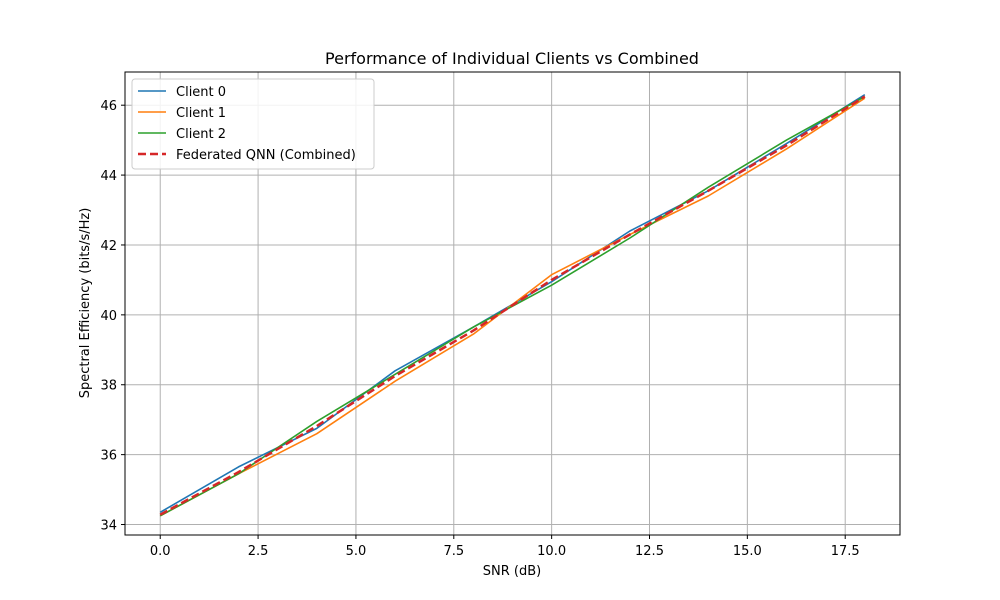 Image resolution: width=1000 pixels, height=600 pixels. I want to click on legend-label: Federated QNN (Combined), so click(266, 155).